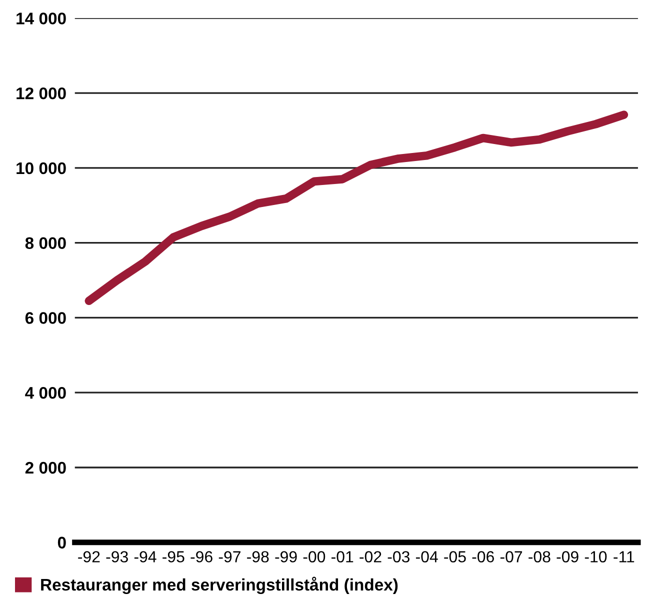 The height and width of the screenshot is (606, 651). What do you see at coordinates (511, 556) in the screenshot?
I see `x-tick-label: -07` at bounding box center [511, 556].